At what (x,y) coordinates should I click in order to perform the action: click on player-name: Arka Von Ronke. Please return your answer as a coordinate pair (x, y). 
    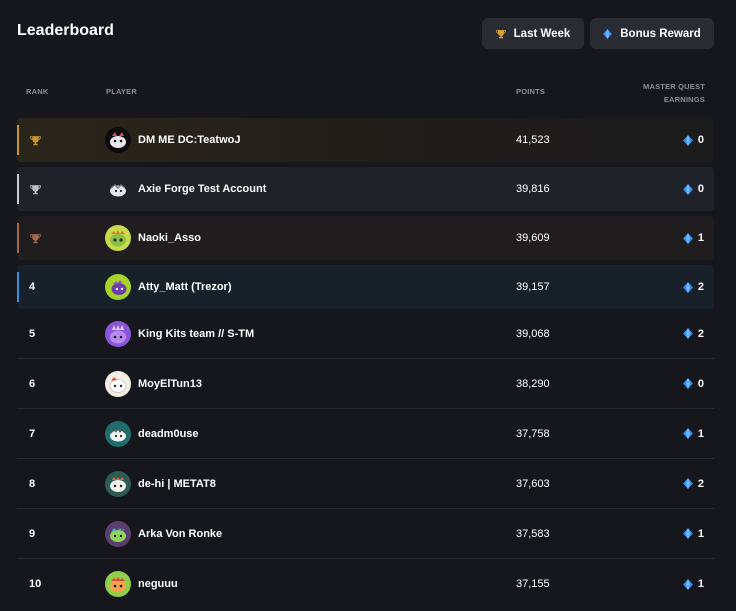
    Looking at the image, I should click on (180, 533).